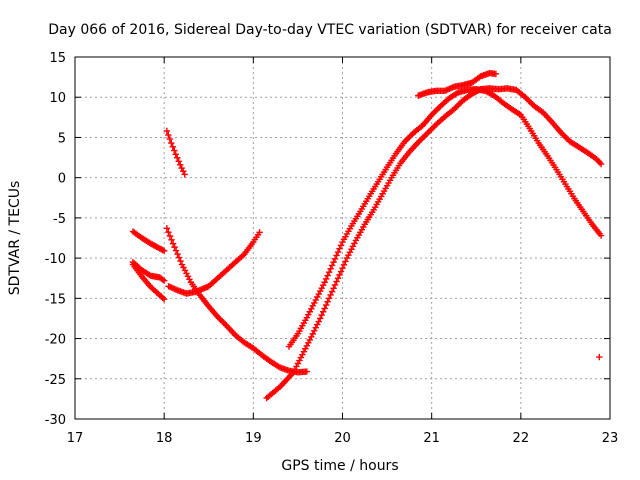 Image resolution: width=640 pixels, height=480 pixels. Describe the element at coordinates (57, 58) in the screenshot. I see `y-tick-label: 15` at that location.